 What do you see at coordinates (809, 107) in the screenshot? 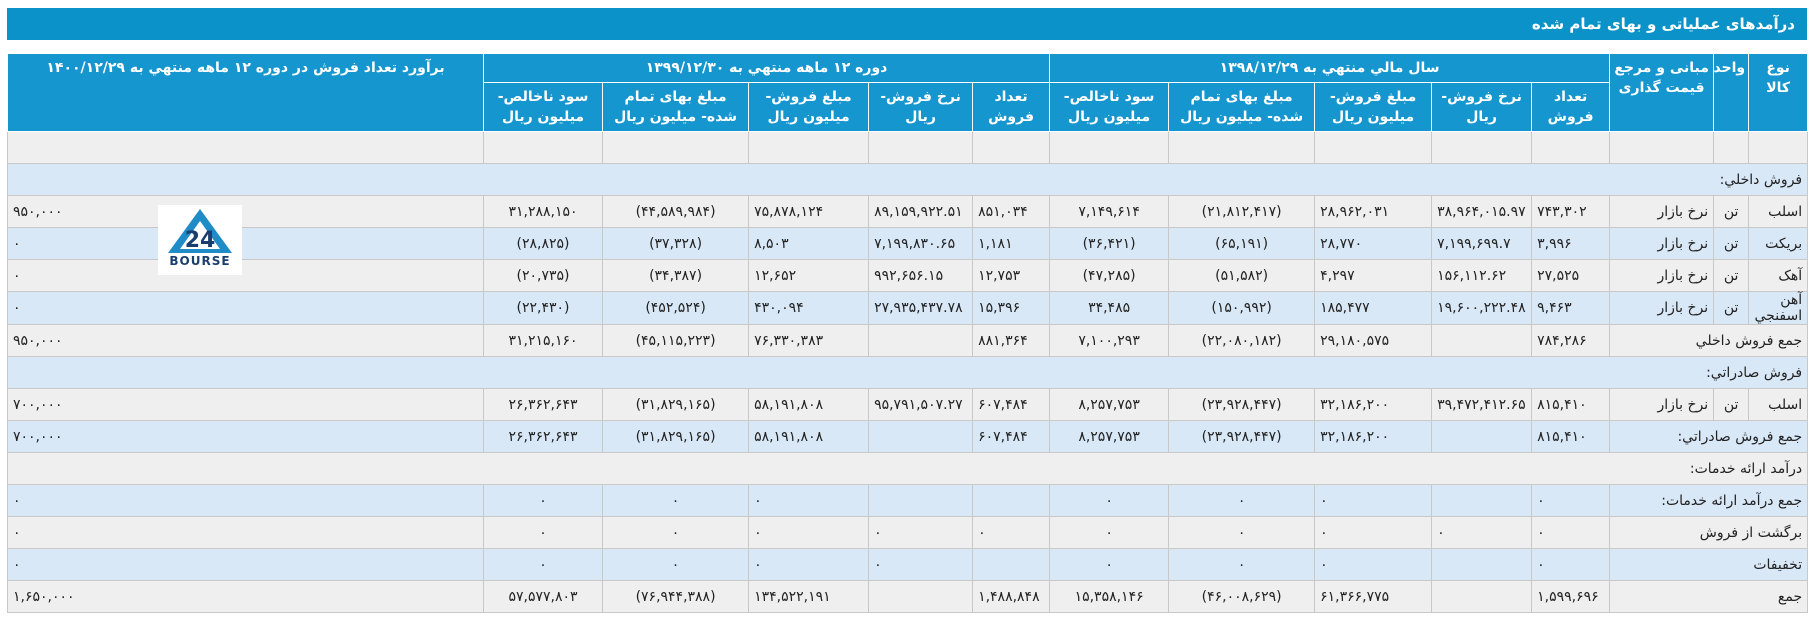
I see `header-sales-amount-1399: مبلغ فروش- ميليون ريال` at bounding box center [809, 107].